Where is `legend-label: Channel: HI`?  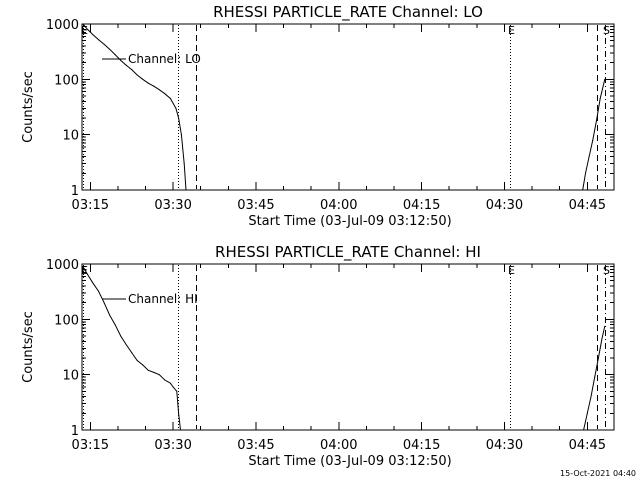
legend-label: Channel: HI is located at coordinates (163, 299).